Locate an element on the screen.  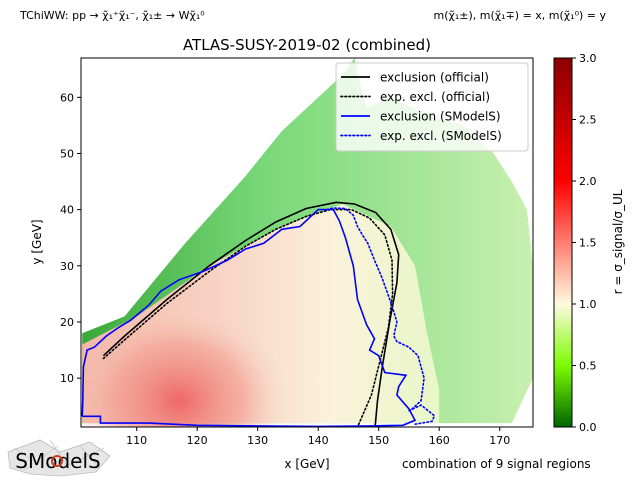
x-tick-label: 160 is located at coordinates (439, 440).